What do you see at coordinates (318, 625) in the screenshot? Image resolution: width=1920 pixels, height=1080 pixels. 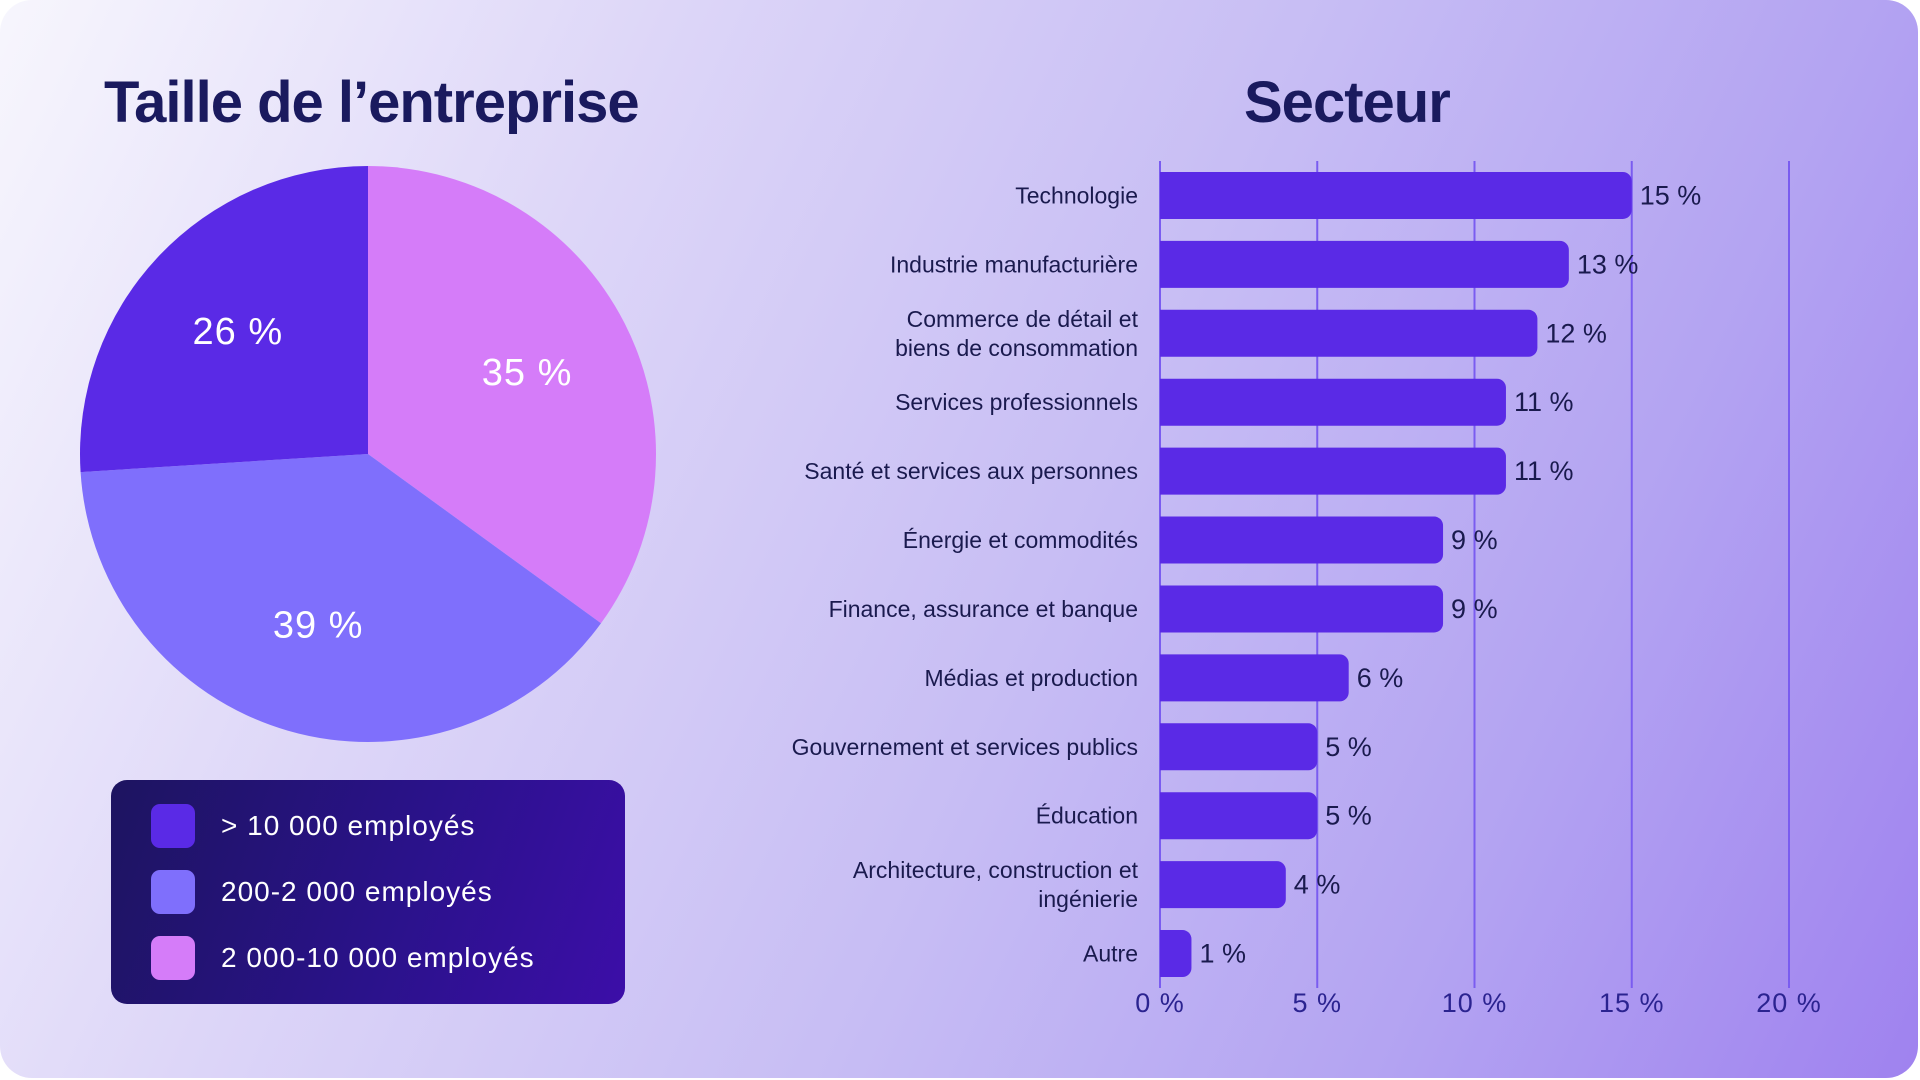 I see `pie-label-200-2-000-employes: 39 %` at bounding box center [318, 625].